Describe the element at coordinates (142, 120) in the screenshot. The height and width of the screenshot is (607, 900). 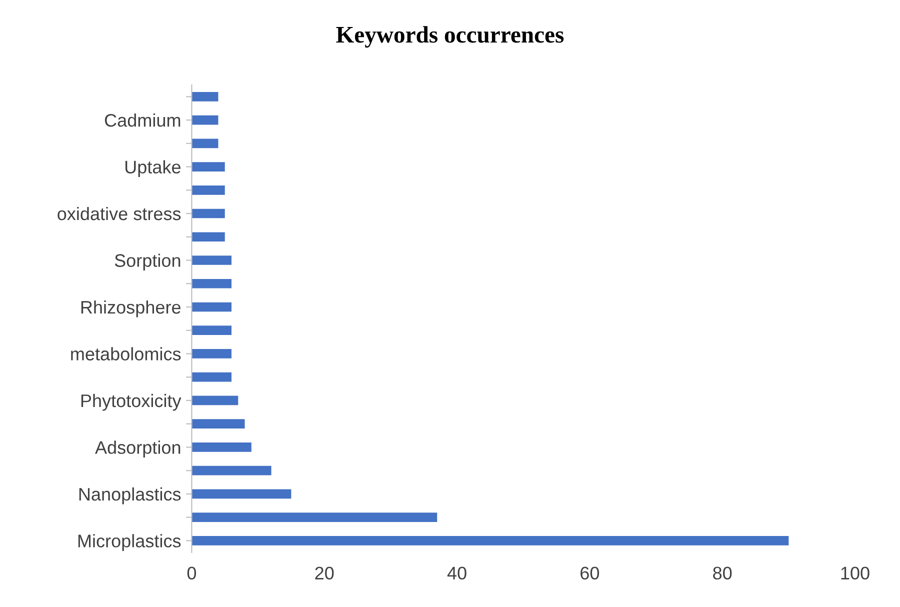
I see `y-tick-label: Cadmium` at that location.